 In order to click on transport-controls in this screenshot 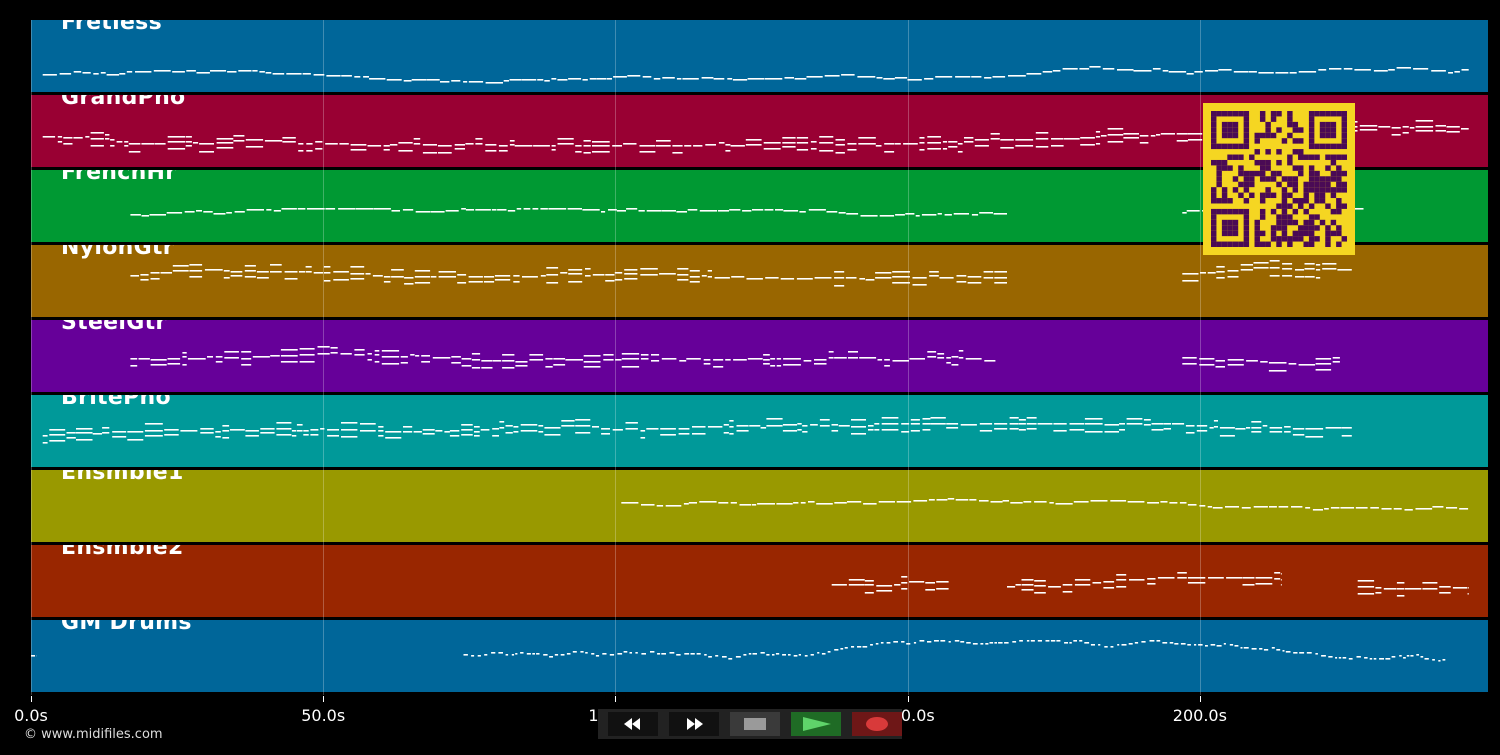, I will do `click(750, 724)`.